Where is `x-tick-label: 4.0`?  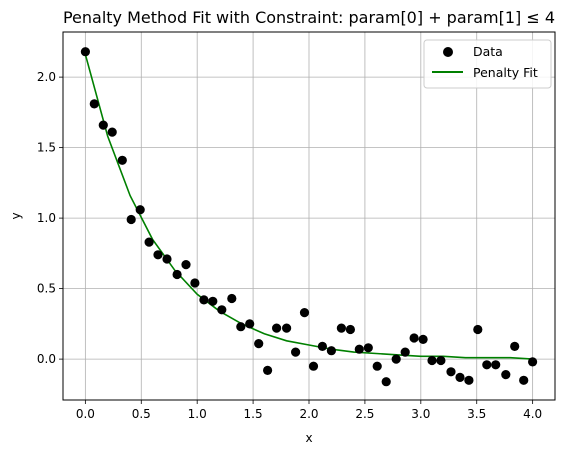 x-tick-label: 4.0 is located at coordinates (532, 414).